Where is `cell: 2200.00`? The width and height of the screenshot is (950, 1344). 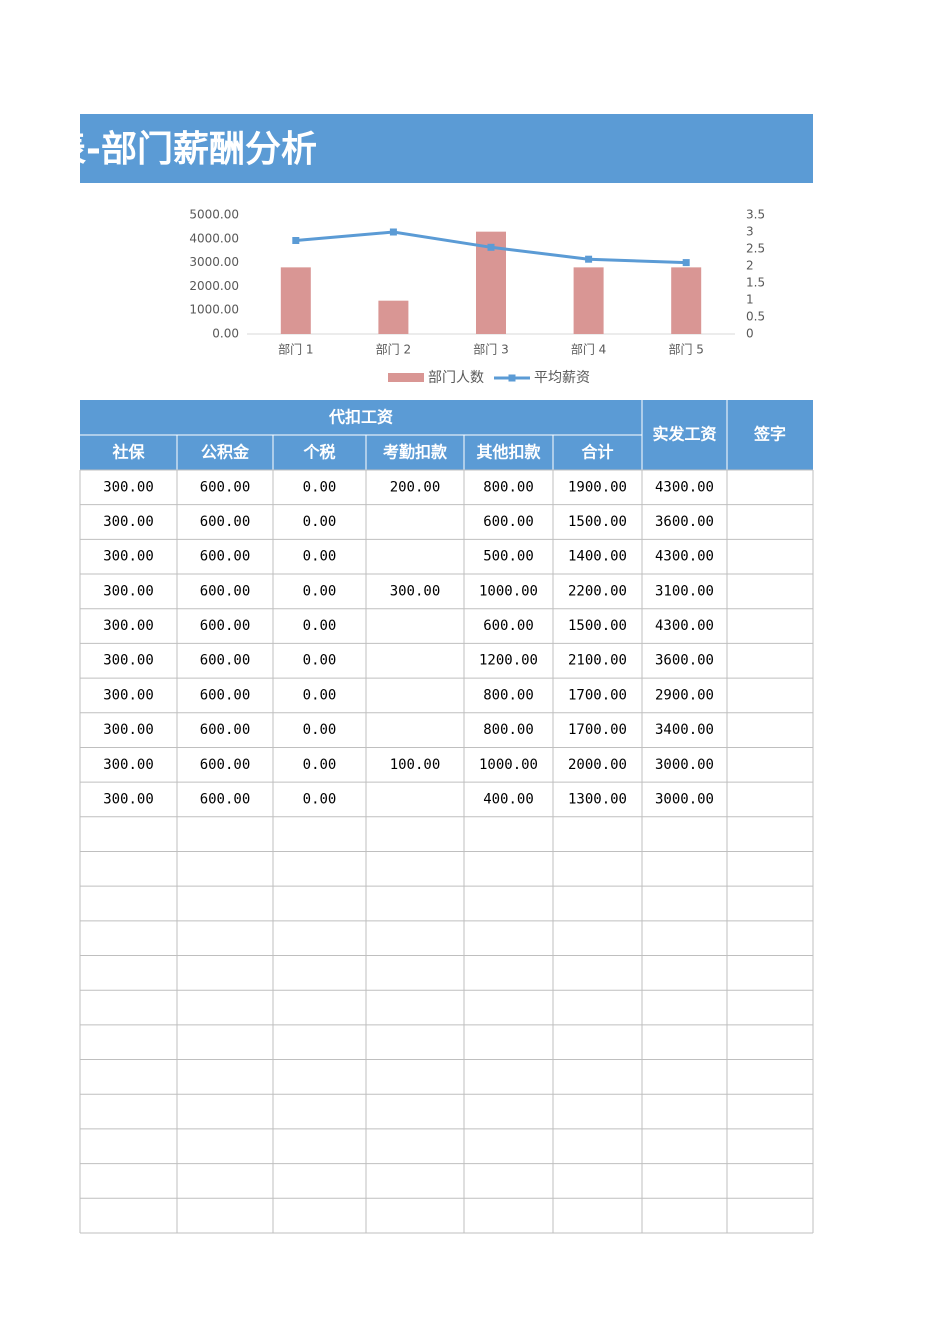 cell: 2200.00 is located at coordinates (597, 591).